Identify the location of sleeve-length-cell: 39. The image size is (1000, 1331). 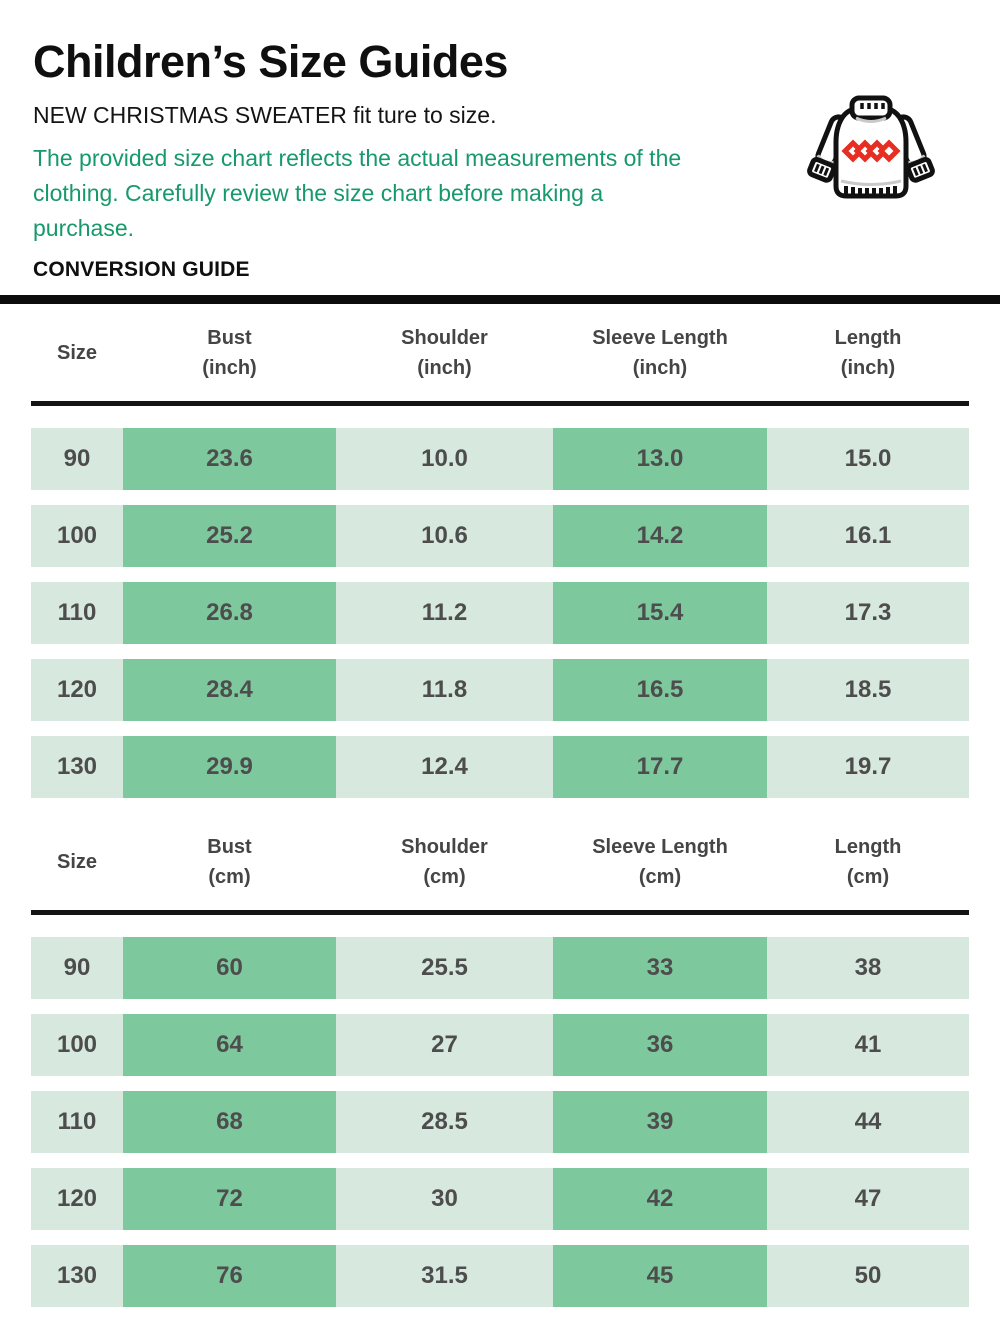
(660, 1122).